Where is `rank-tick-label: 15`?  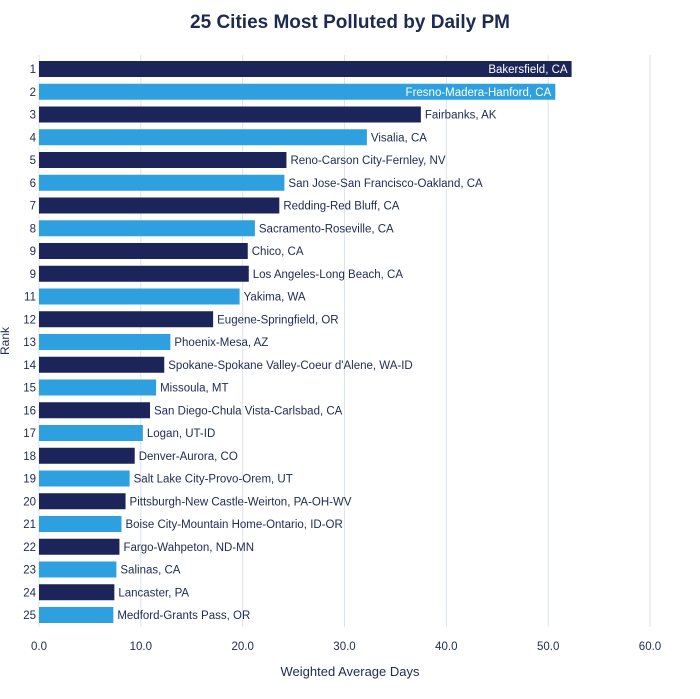
rank-tick-label: 15 is located at coordinates (29, 389).